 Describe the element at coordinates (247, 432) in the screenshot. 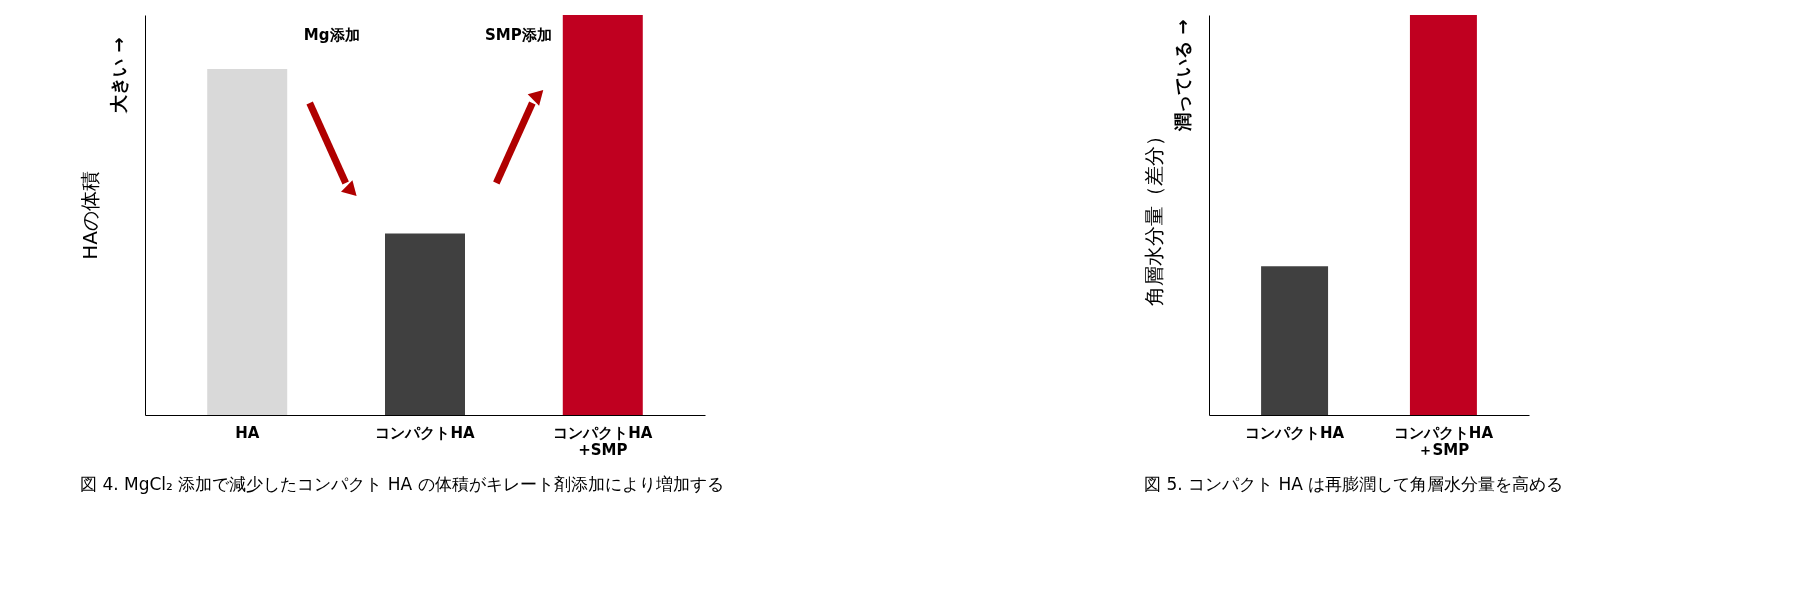

I see `x-tick-label: HA` at that location.